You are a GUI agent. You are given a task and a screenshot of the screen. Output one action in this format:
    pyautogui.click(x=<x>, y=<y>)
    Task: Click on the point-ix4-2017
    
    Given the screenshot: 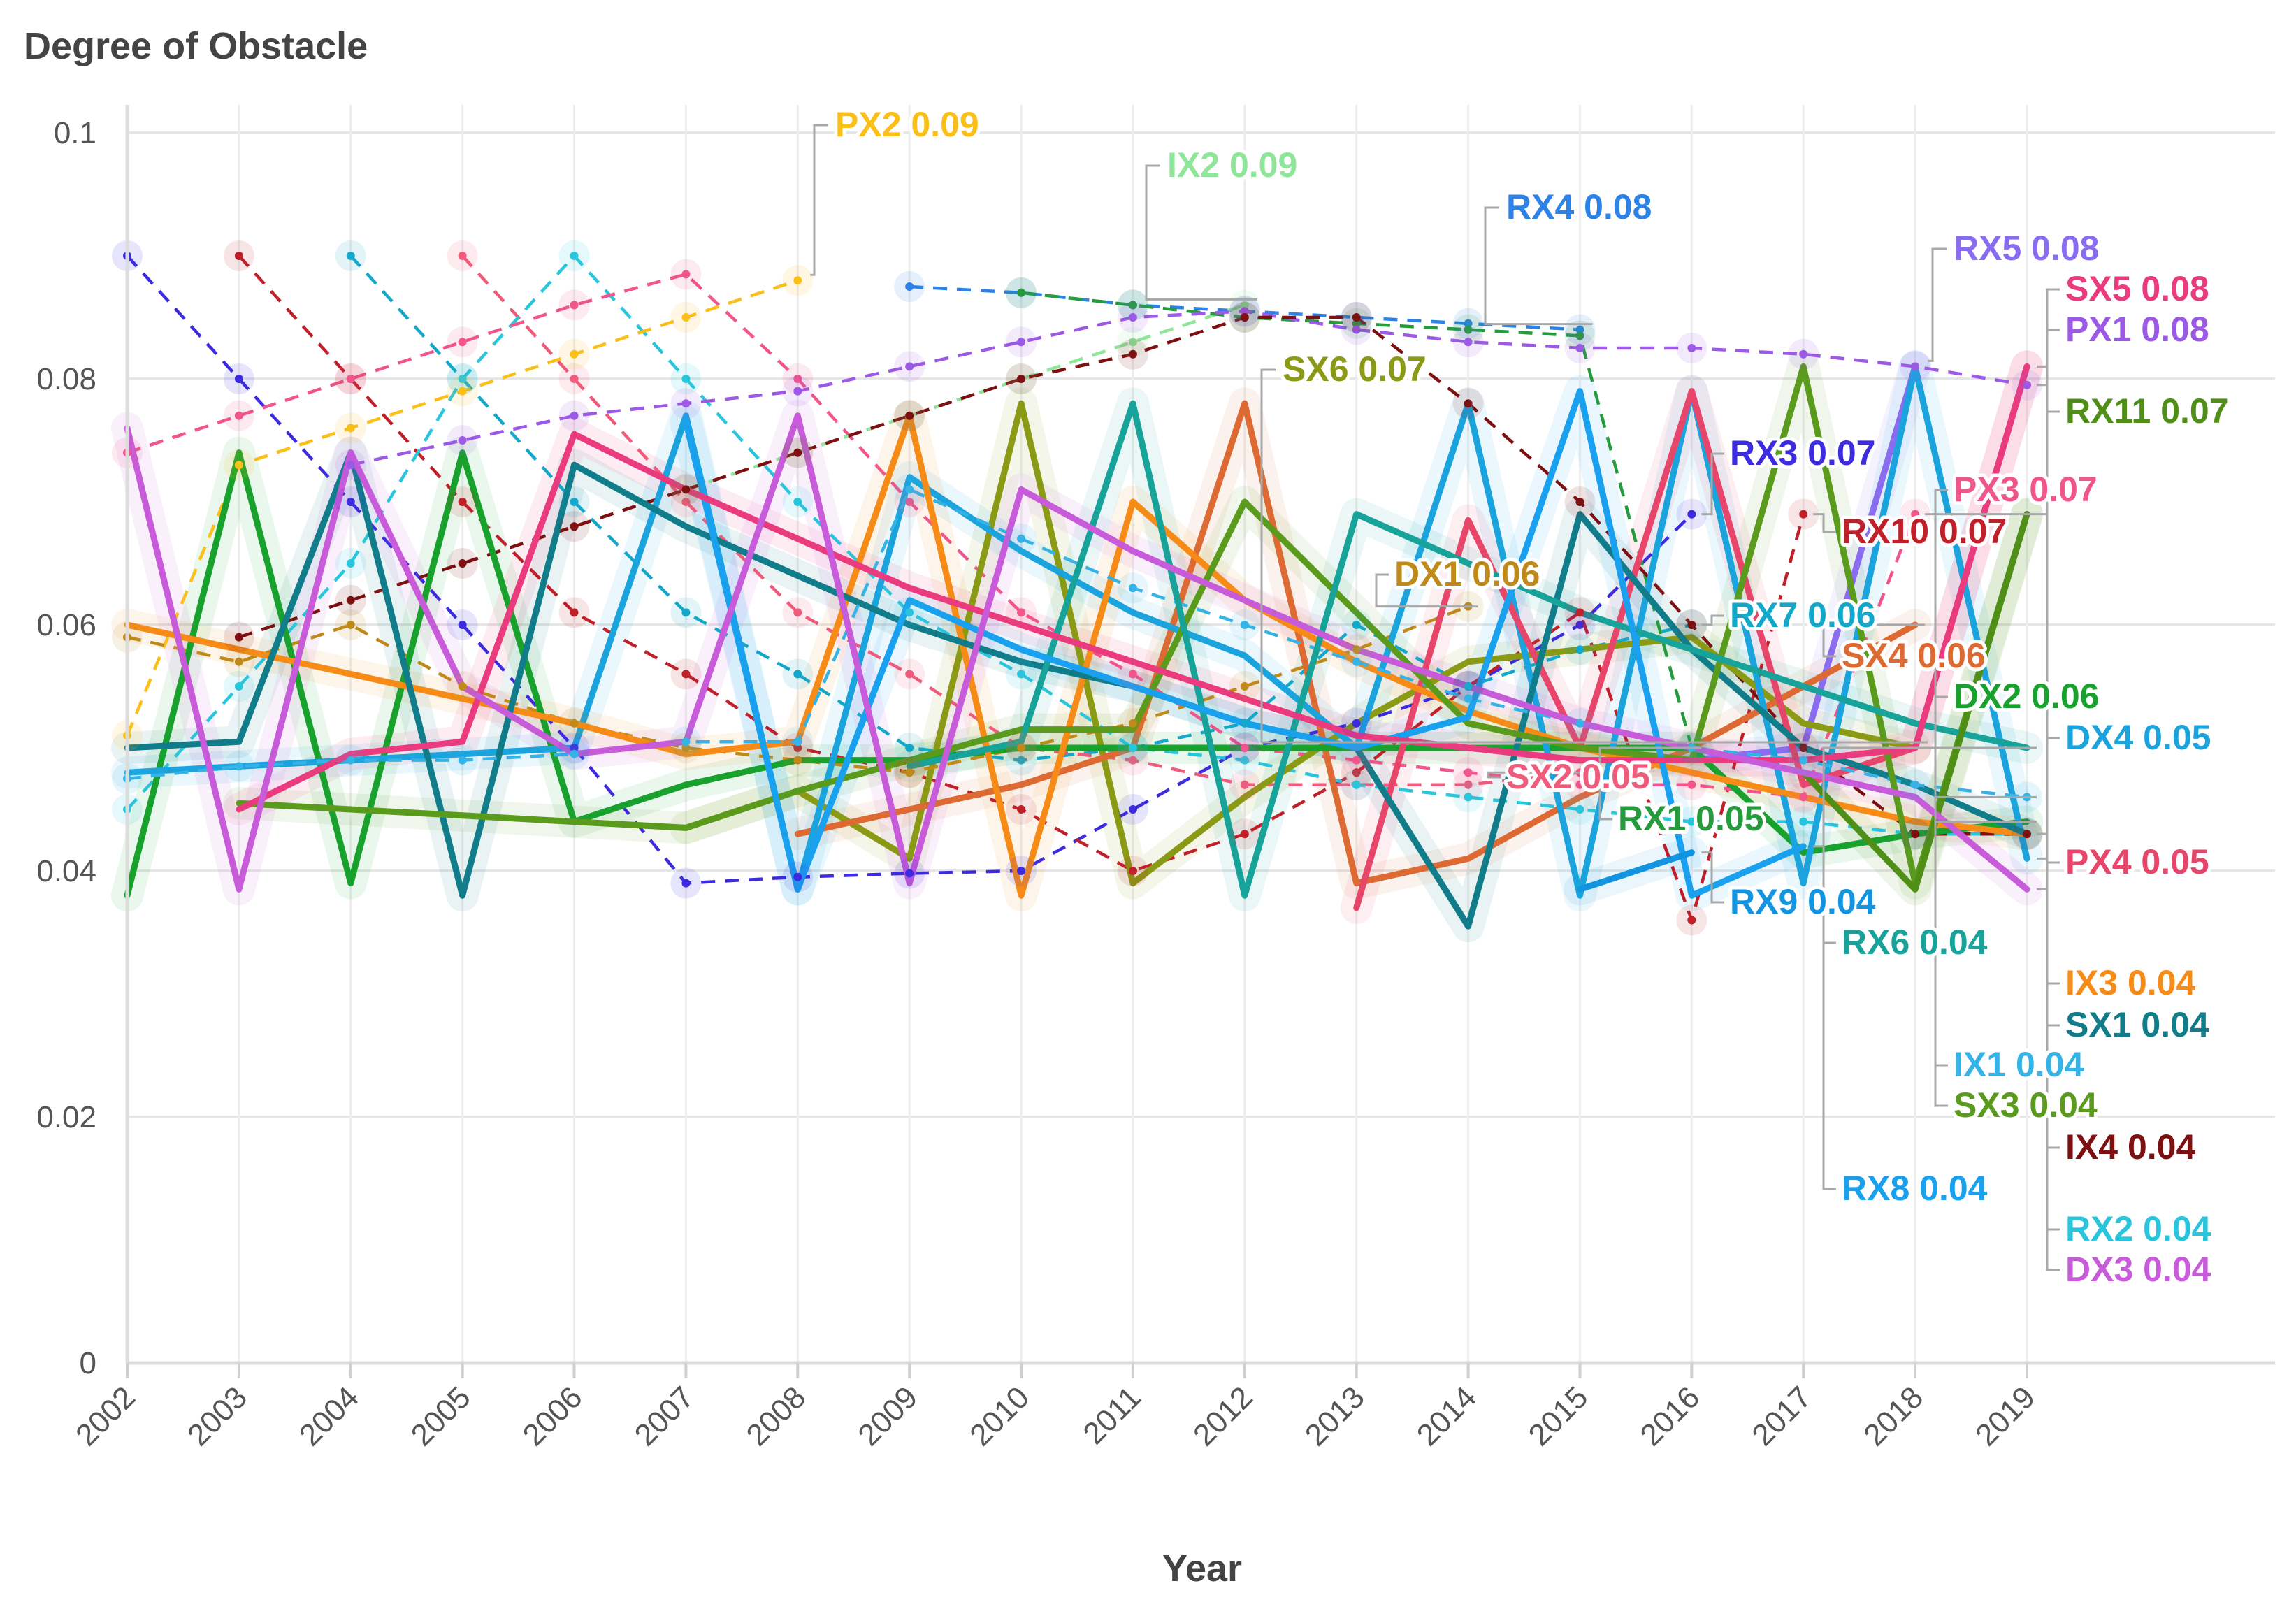 What is the action you would take?
    pyautogui.click(x=1803, y=748)
    